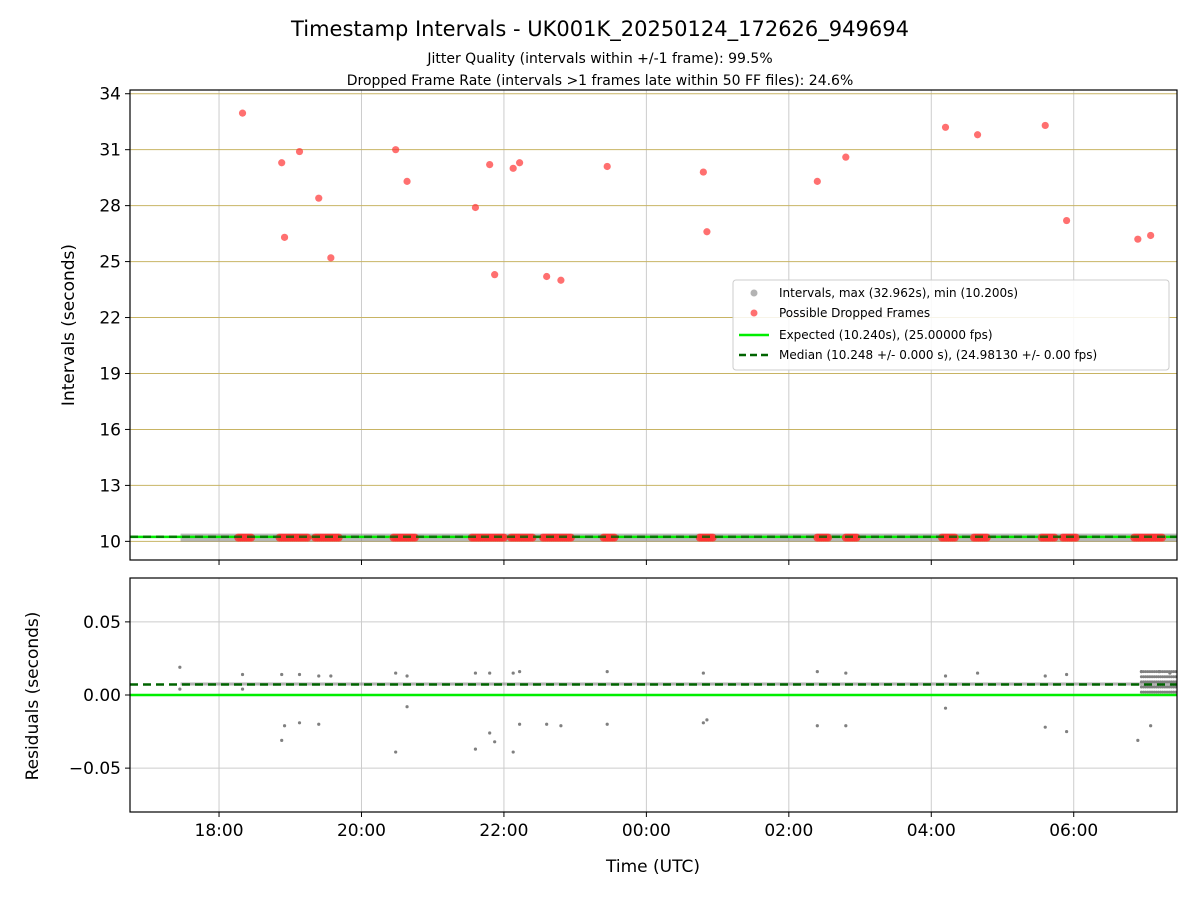 The width and height of the screenshot is (1200, 900). Describe the element at coordinates (110, 95) in the screenshot. I see `top-ytick-label: 34` at that location.